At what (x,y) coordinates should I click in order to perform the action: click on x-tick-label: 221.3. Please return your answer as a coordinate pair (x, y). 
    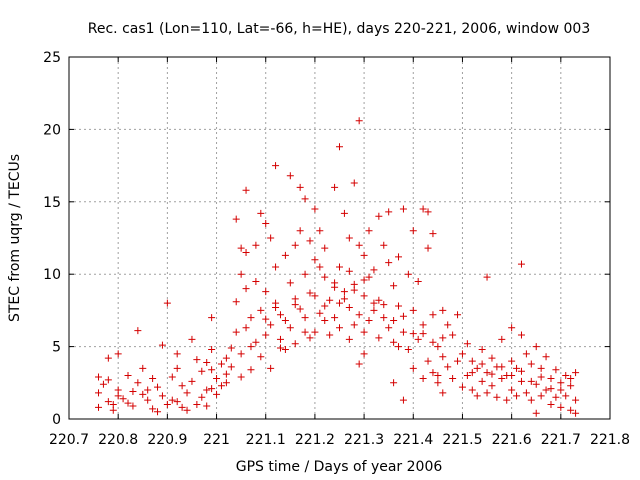
    Looking at the image, I should click on (364, 440).